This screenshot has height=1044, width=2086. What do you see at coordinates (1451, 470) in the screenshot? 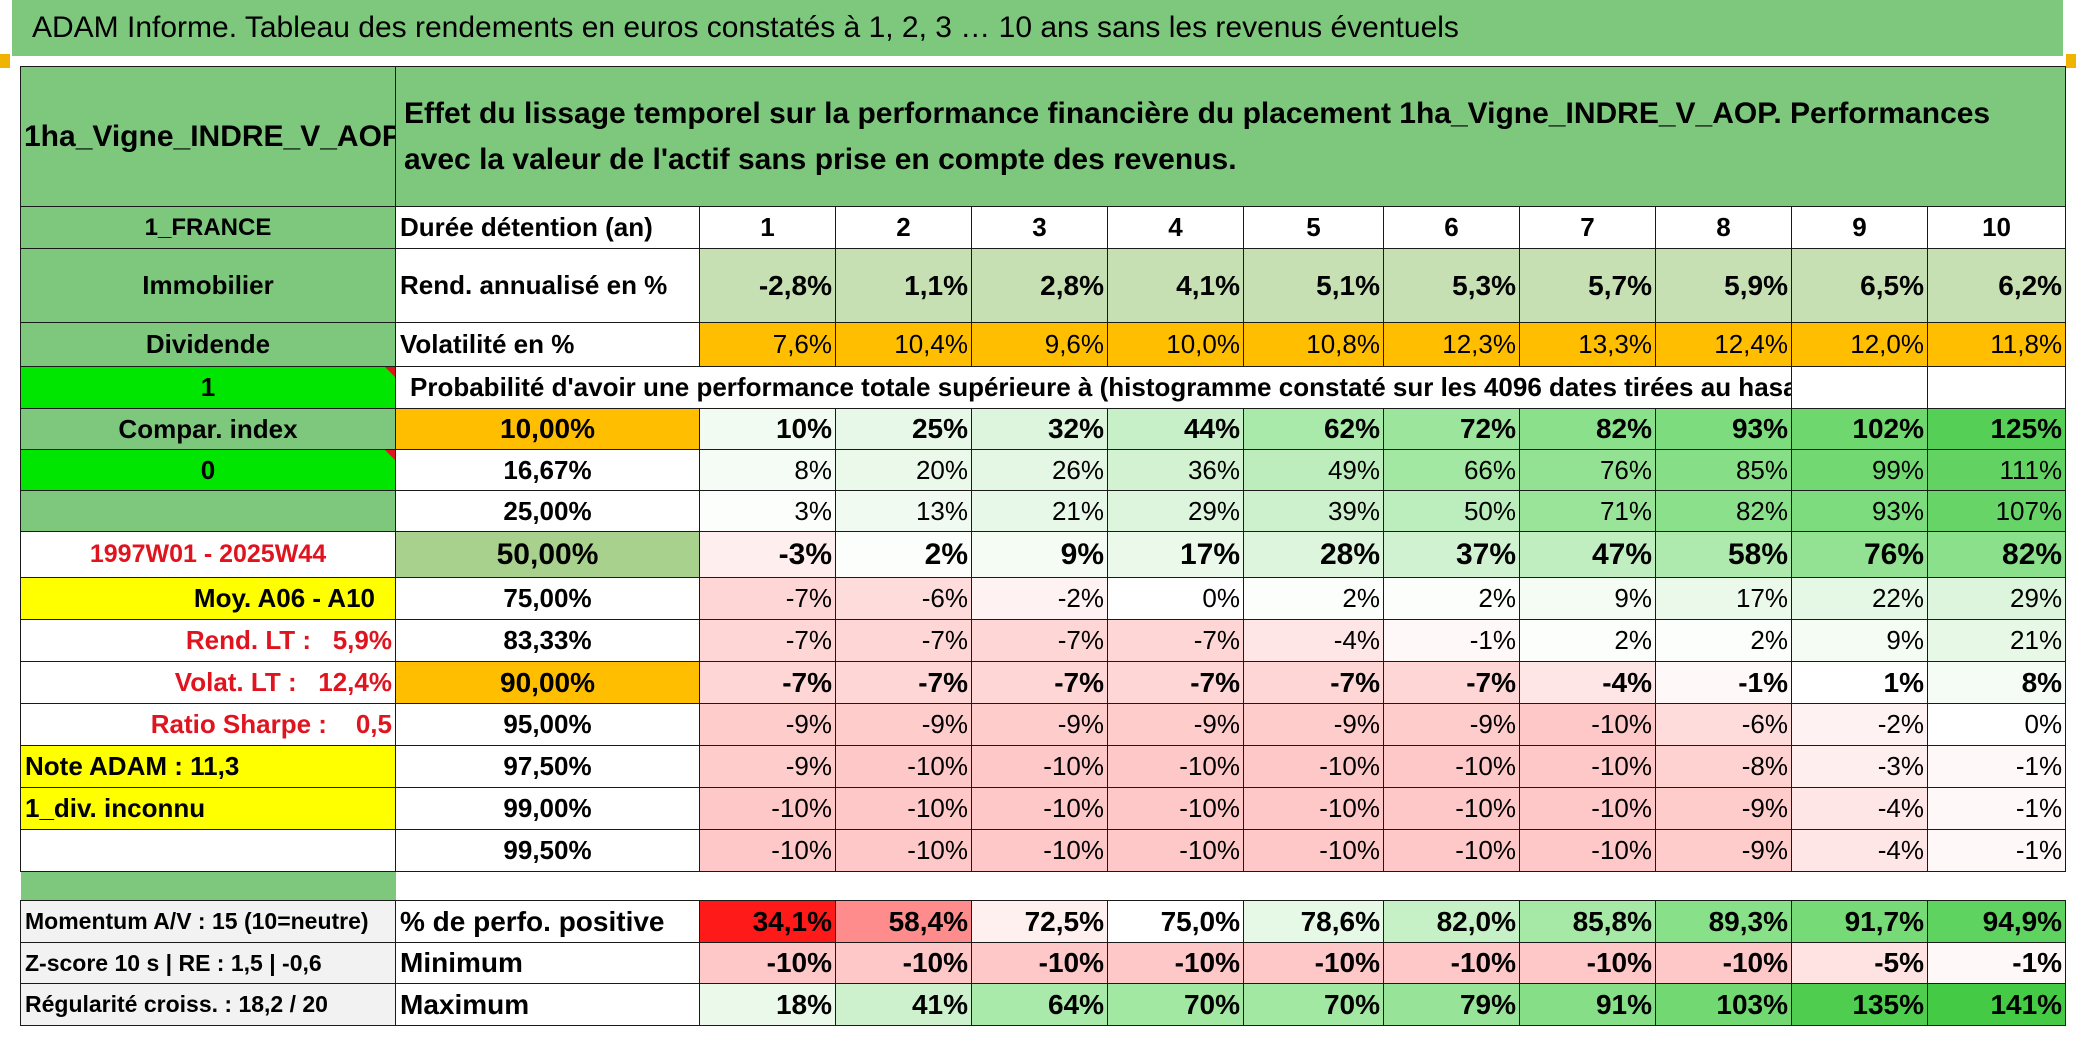
I see `prob-value: 66%` at bounding box center [1451, 470].